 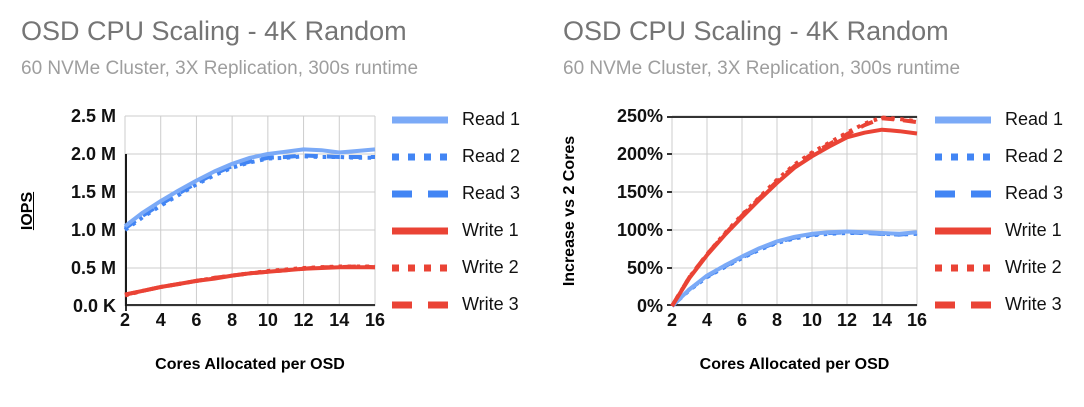 I want to click on y-tick-label: 250%, so click(x=639, y=116).